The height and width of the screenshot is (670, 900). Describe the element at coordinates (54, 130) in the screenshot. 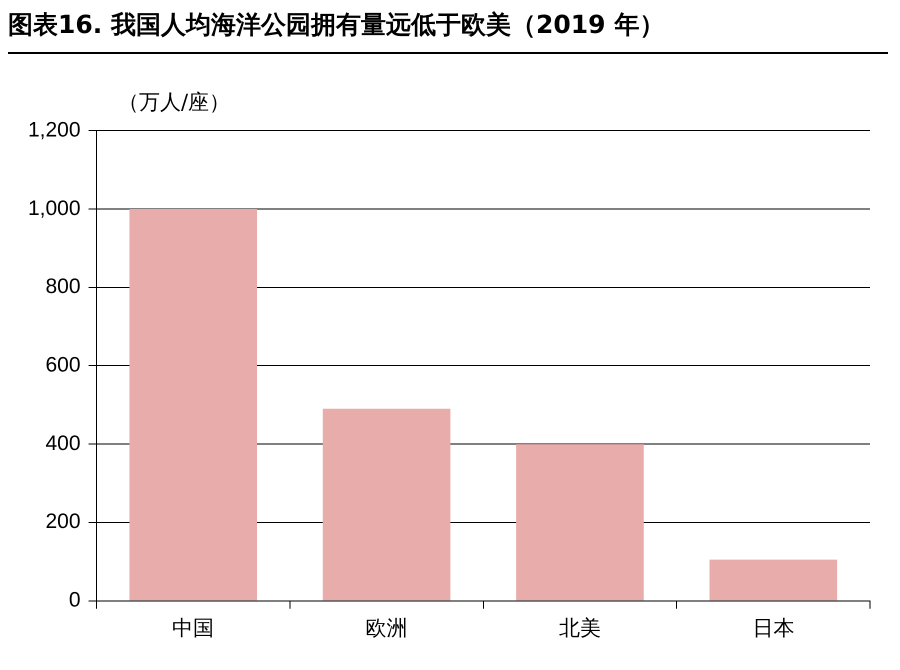

I see `y-tick-label: 1,200` at that location.